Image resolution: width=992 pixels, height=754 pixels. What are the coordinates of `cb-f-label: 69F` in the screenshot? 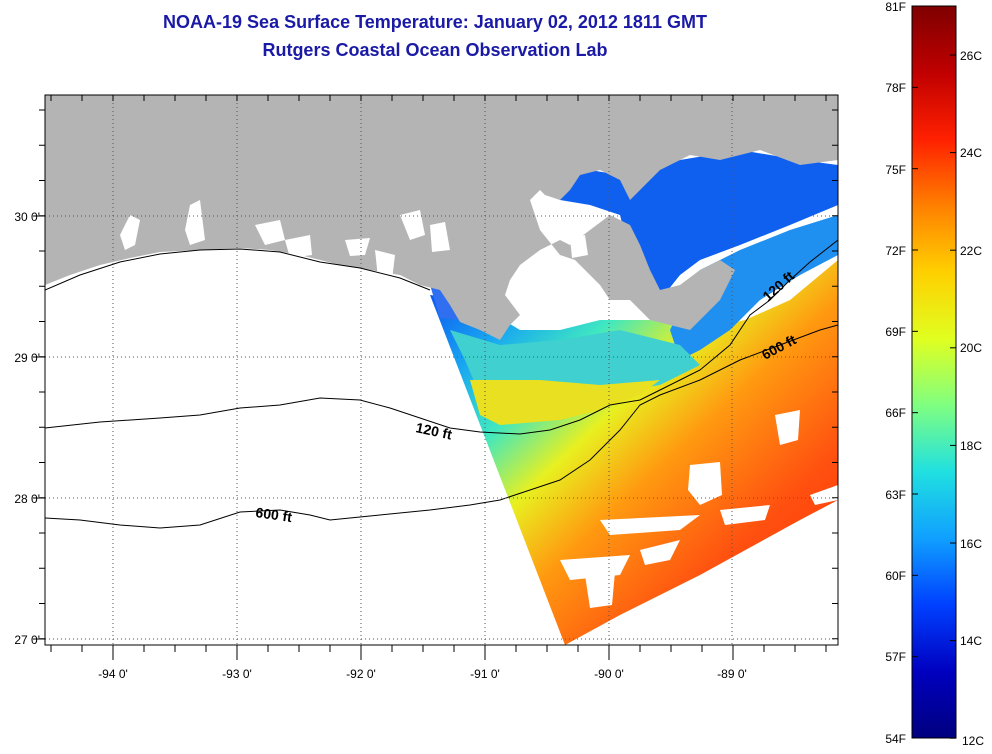 It's located at (895, 332).